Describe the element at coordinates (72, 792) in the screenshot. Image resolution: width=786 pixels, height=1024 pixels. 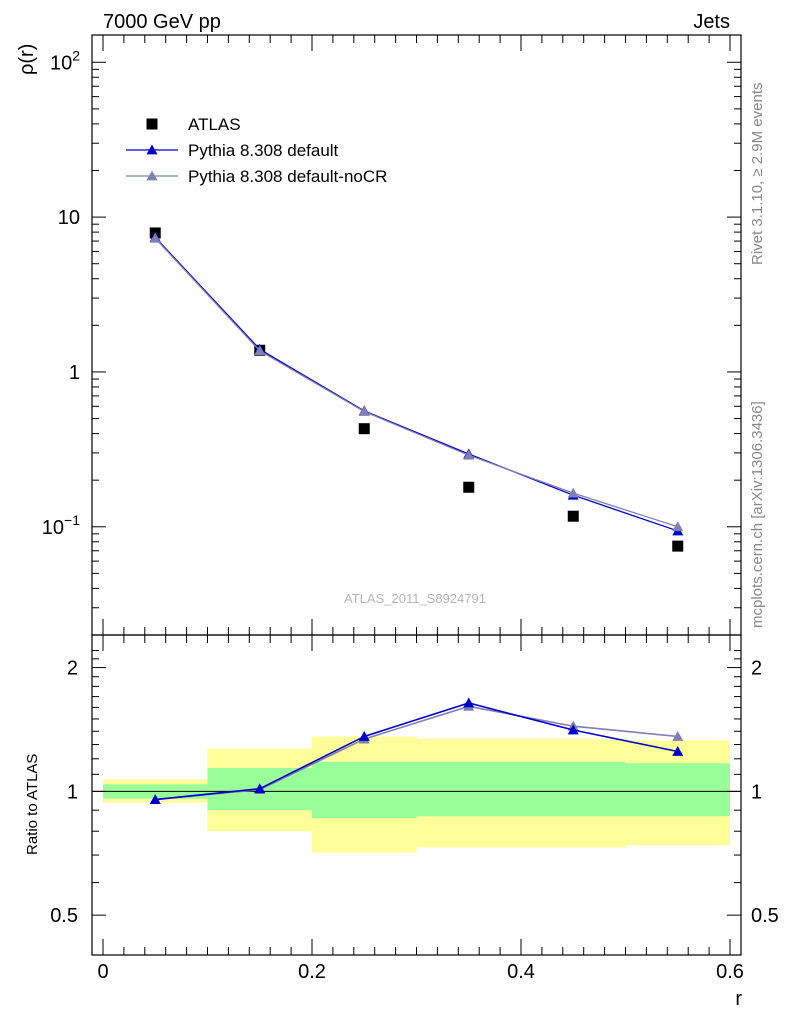
I see `ratio-ytick-label-left-1: 1` at that location.